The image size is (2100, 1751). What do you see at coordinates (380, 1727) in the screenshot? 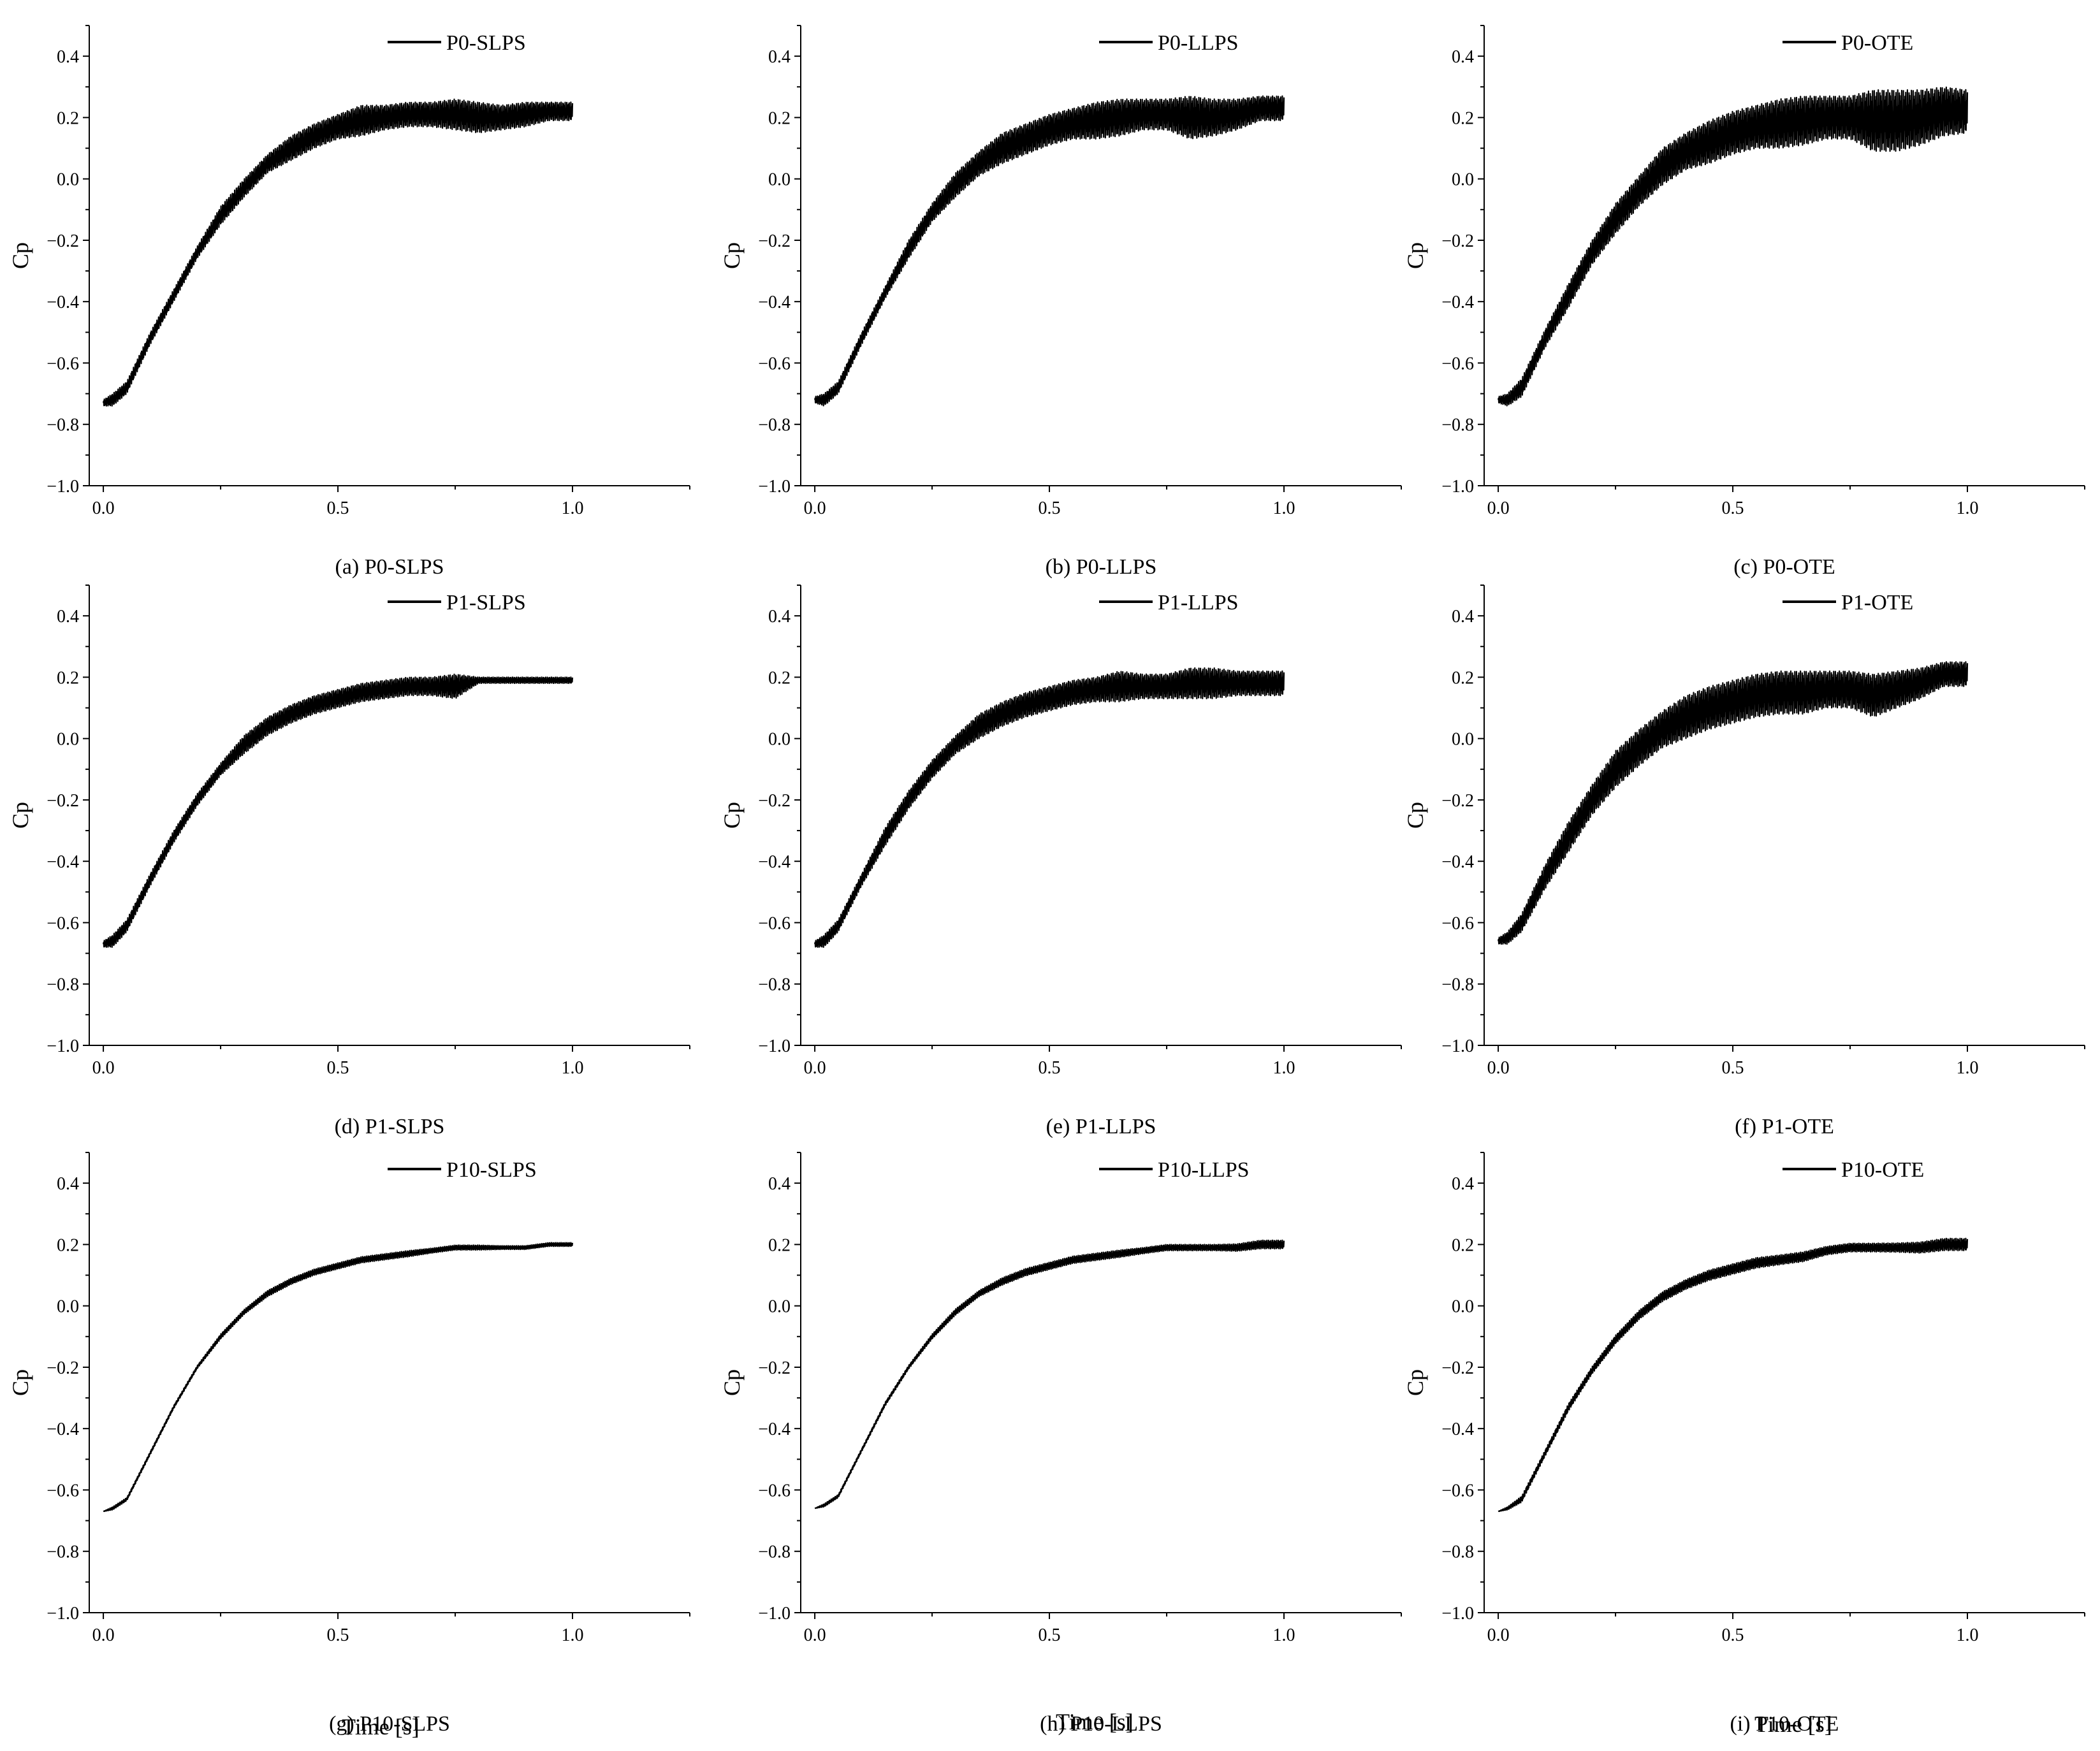
I see `x-axis-label-left: Time [s]` at bounding box center [380, 1727].